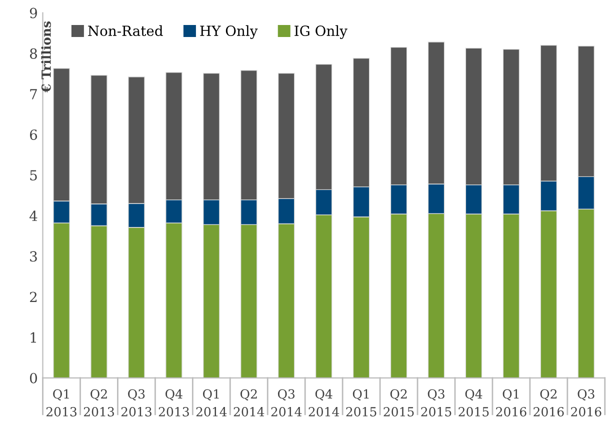  Describe the element at coordinates (321, 32) in the screenshot. I see `legend-label: IG Only` at that location.